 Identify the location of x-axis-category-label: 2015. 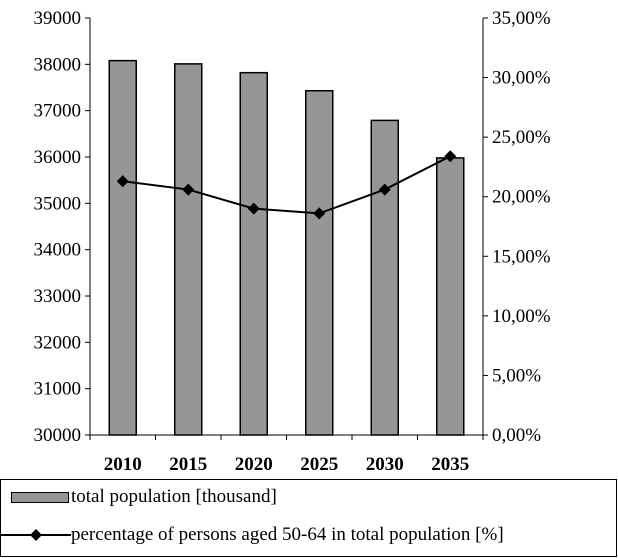
(188, 464).